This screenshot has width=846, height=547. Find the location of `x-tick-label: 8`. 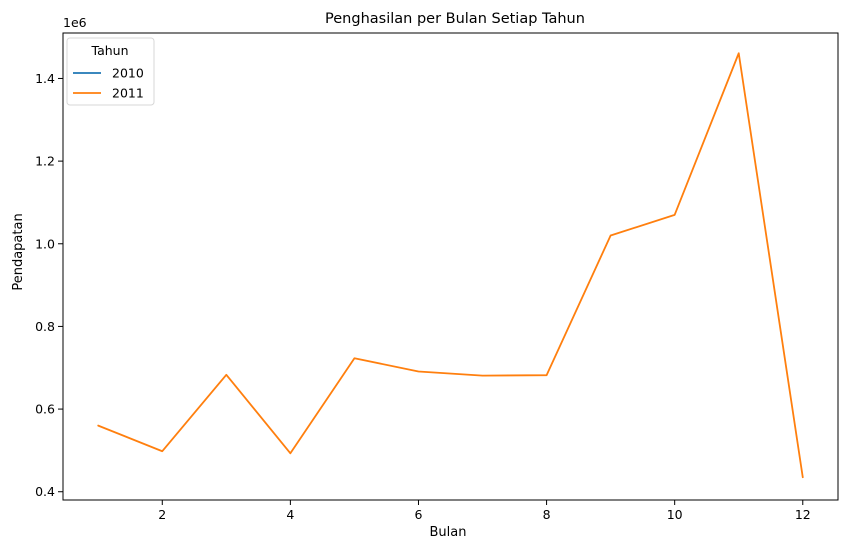

x-tick-label: 8 is located at coordinates (547, 514).